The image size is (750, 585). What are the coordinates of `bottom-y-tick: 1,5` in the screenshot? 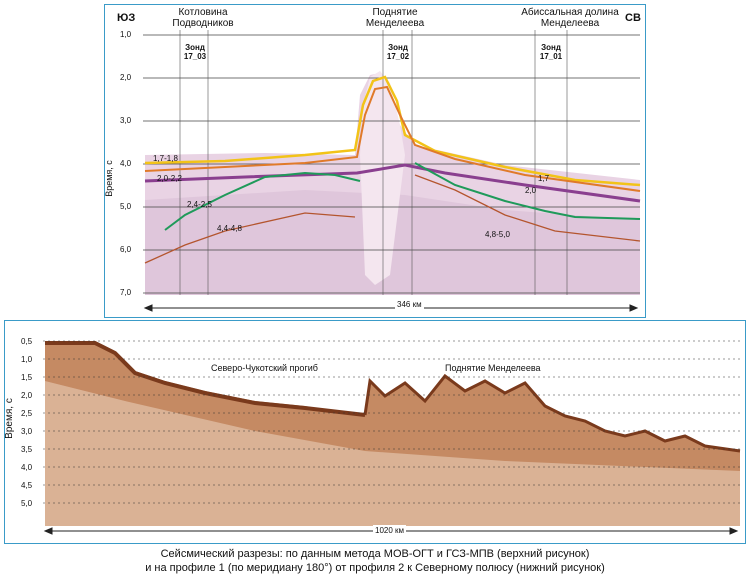 It's located at (27, 377).